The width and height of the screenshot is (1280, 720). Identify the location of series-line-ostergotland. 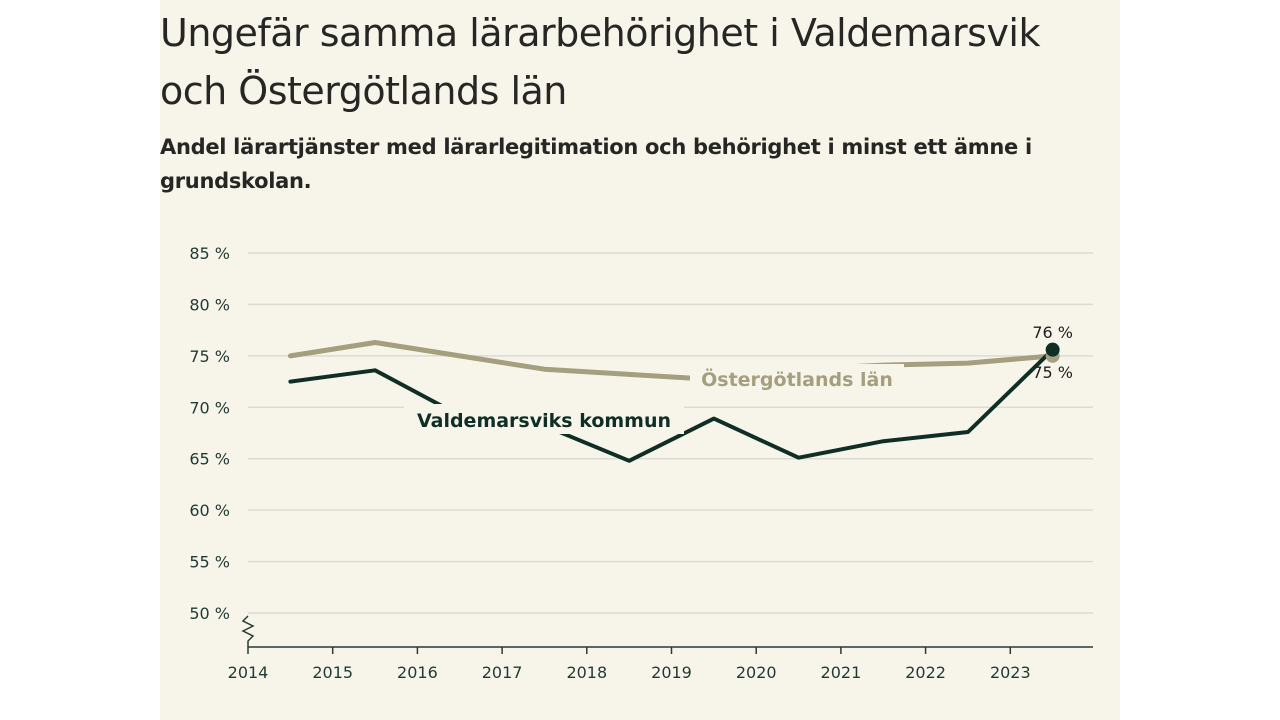
(671, 361).